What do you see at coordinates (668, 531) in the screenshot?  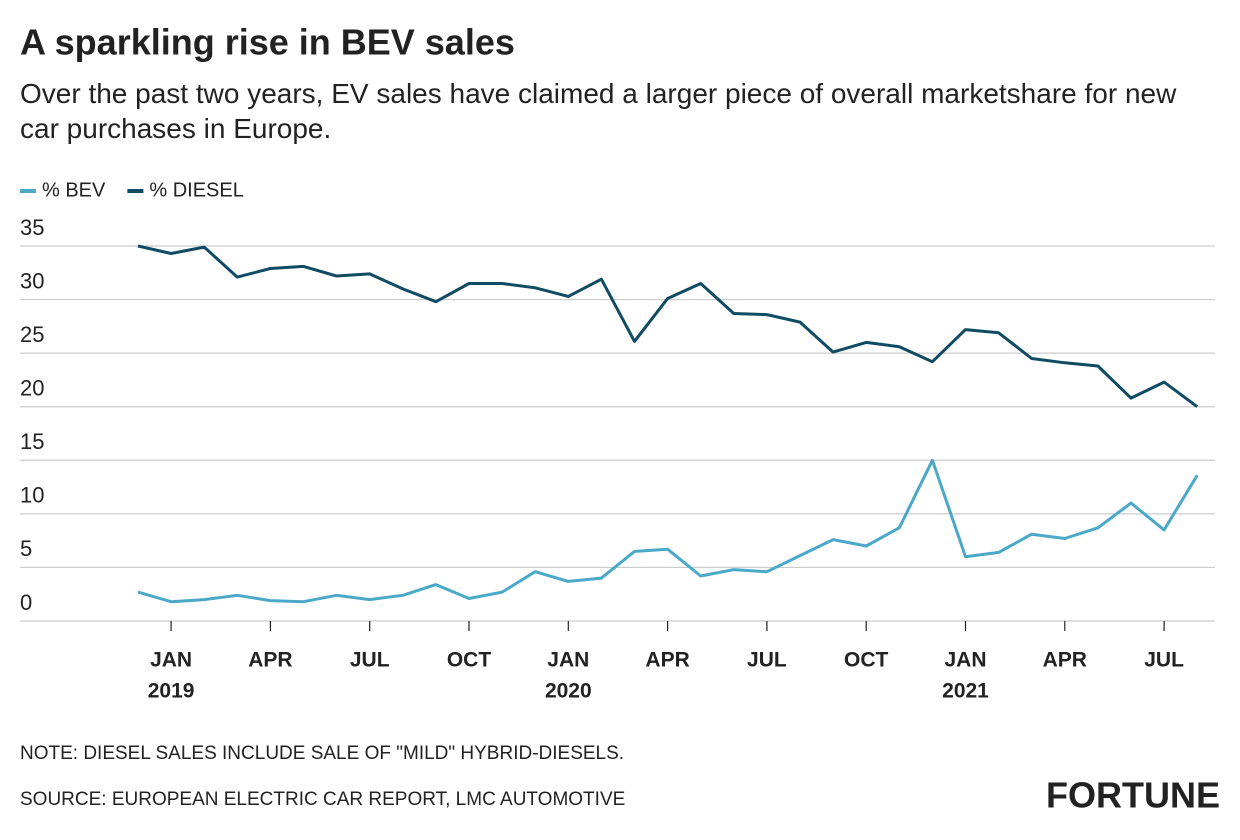 I see `series-line` at bounding box center [668, 531].